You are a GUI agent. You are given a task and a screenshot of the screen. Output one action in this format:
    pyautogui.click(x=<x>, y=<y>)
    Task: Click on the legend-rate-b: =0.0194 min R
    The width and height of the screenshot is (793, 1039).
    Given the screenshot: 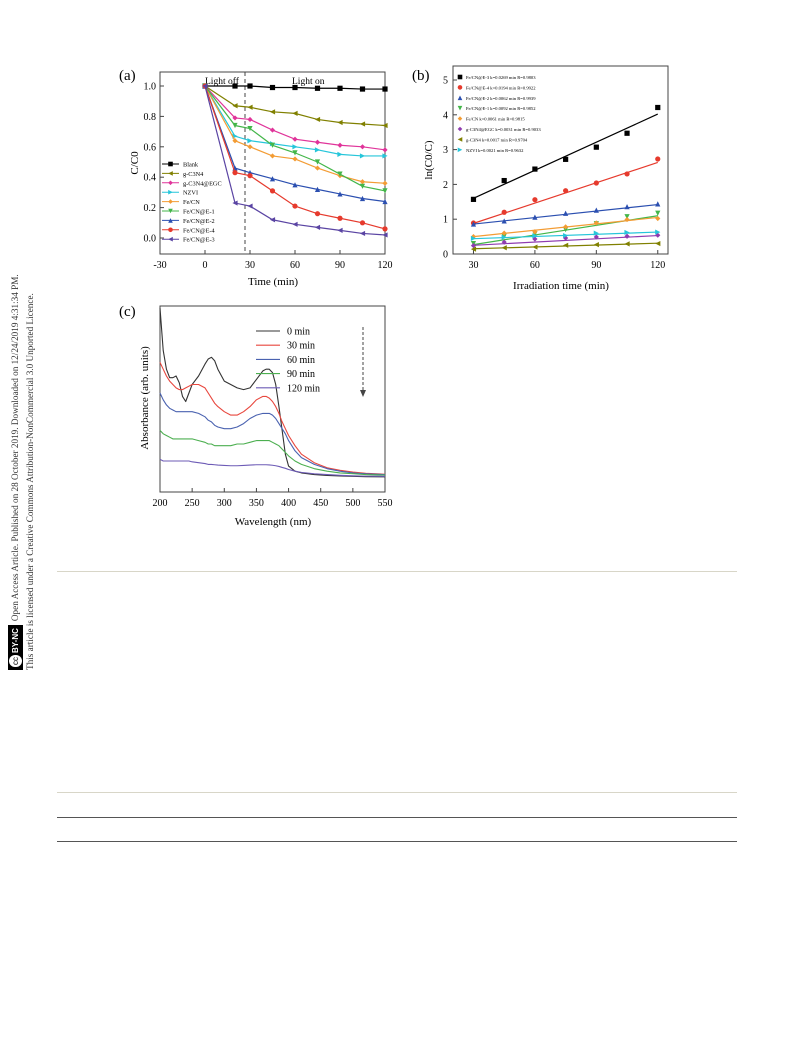 What is the action you would take?
    pyautogui.click(x=507, y=87)
    